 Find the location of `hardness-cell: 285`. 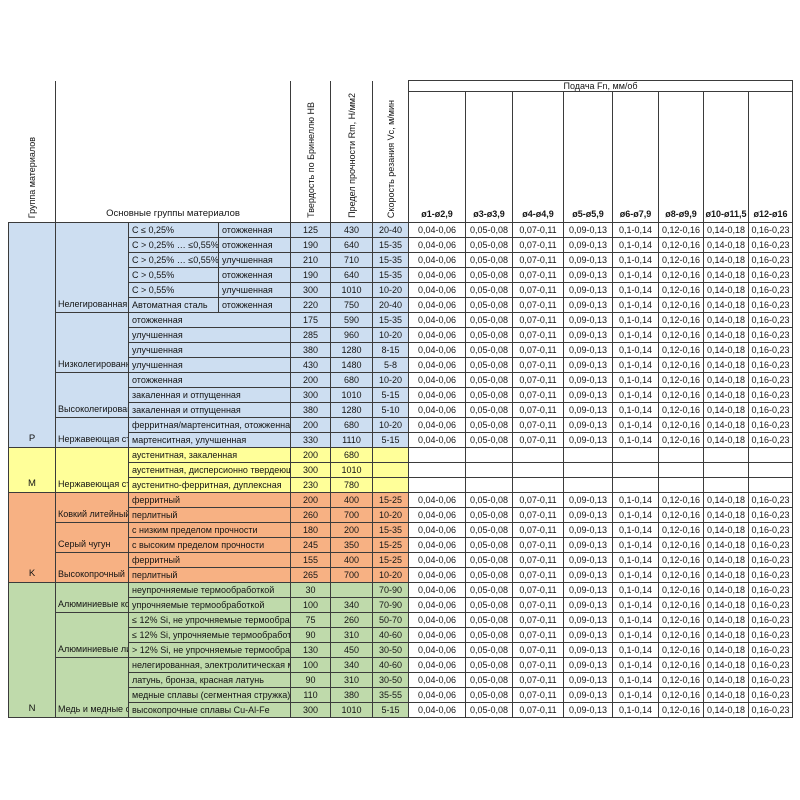

hardness-cell: 285 is located at coordinates (310, 335).